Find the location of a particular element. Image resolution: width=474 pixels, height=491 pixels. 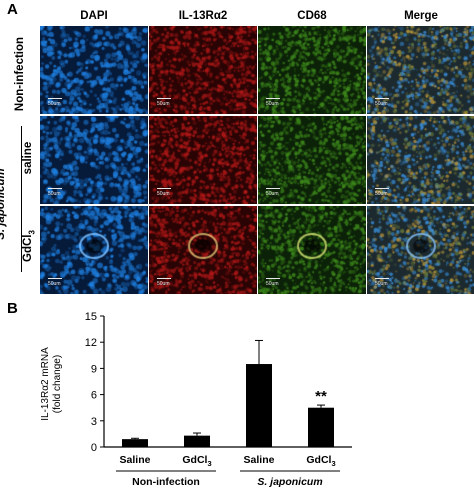

micrograph-dapi-non-infection: 50um is located at coordinates (94, 70).